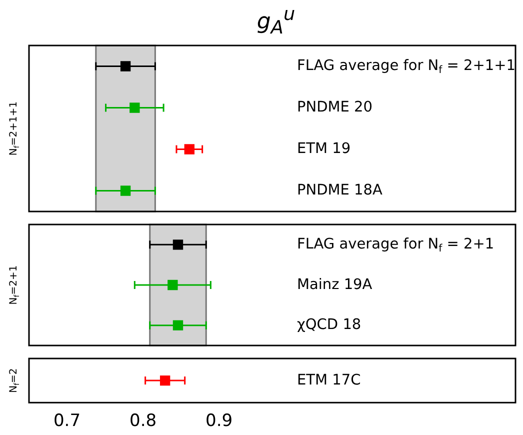 This screenshot has width=523, height=435. What do you see at coordinates (219, 421) in the screenshot?
I see `x-tick-label: 0.9` at bounding box center [219, 421].